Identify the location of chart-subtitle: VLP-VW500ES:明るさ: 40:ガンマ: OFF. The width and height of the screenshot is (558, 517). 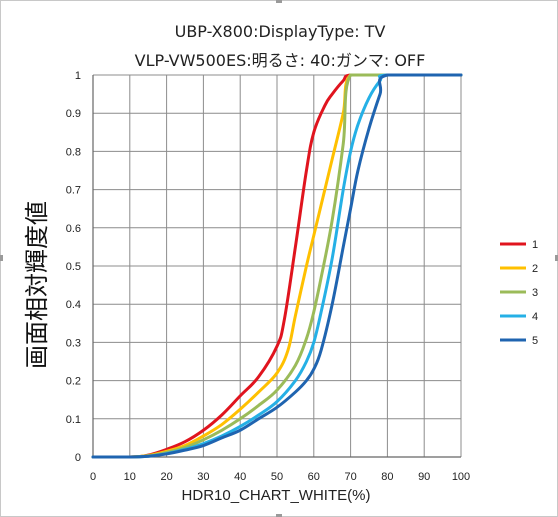
(280, 60).